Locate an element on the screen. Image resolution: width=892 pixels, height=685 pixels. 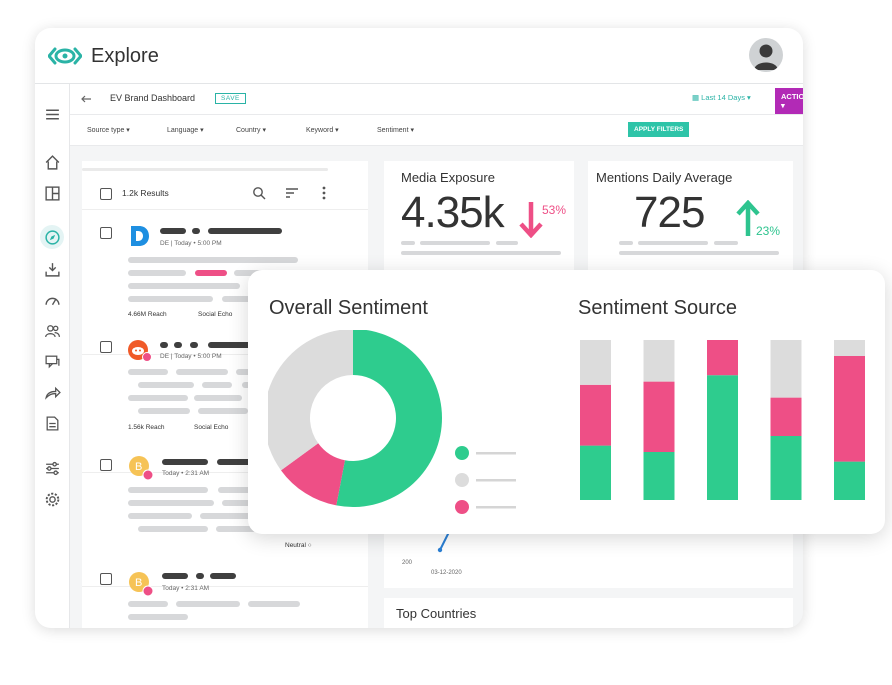
gauge-icon is located at coordinates (52, 300).